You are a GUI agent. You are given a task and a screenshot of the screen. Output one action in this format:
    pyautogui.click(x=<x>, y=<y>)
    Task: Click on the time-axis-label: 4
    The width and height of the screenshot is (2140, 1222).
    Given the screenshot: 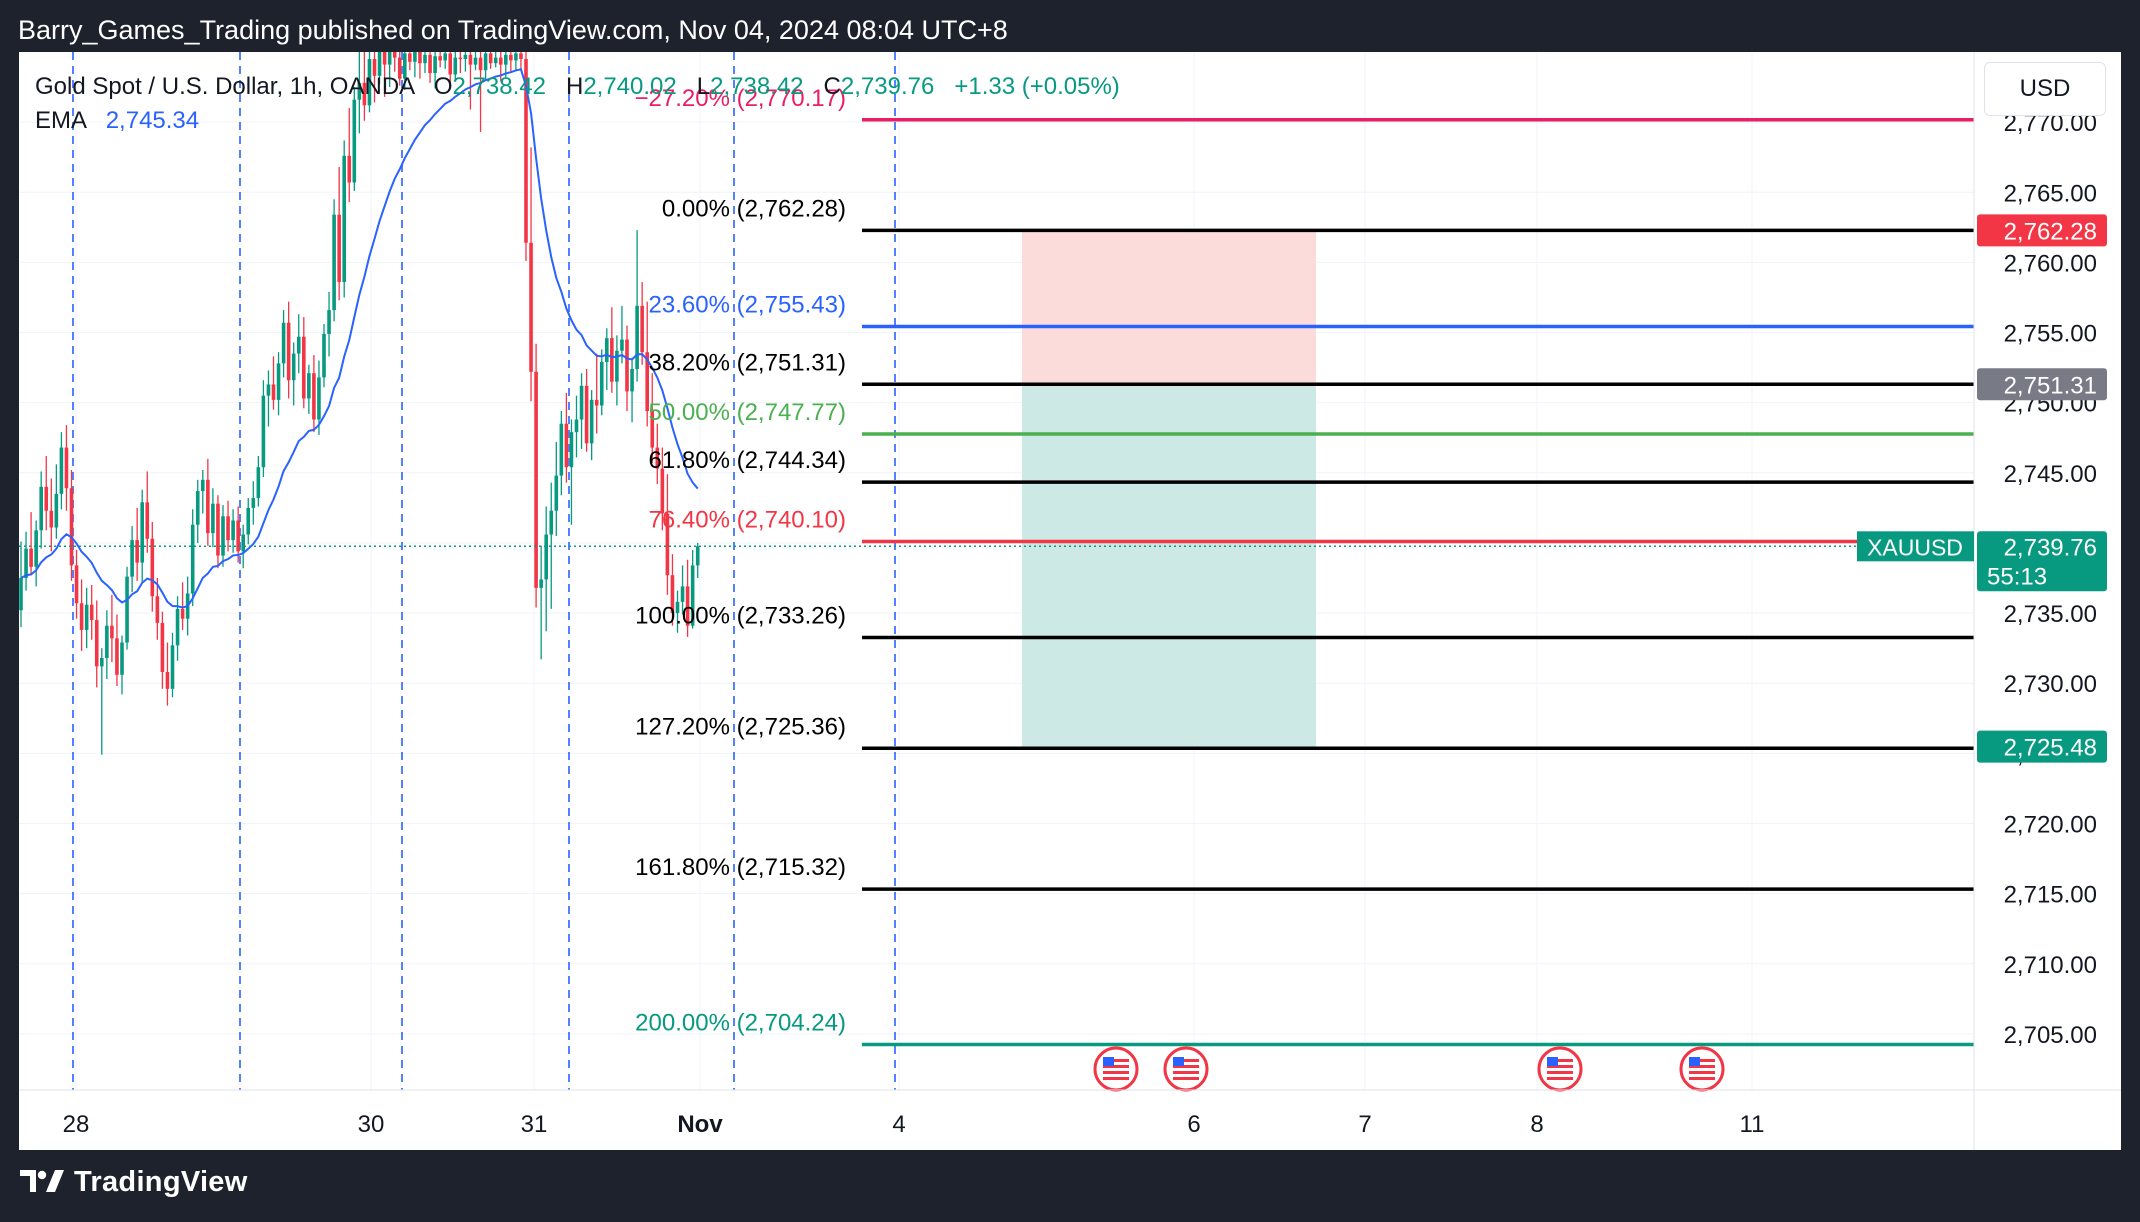 What is the action you would take?
    pyautogui.click(x=898, y=1124)
    